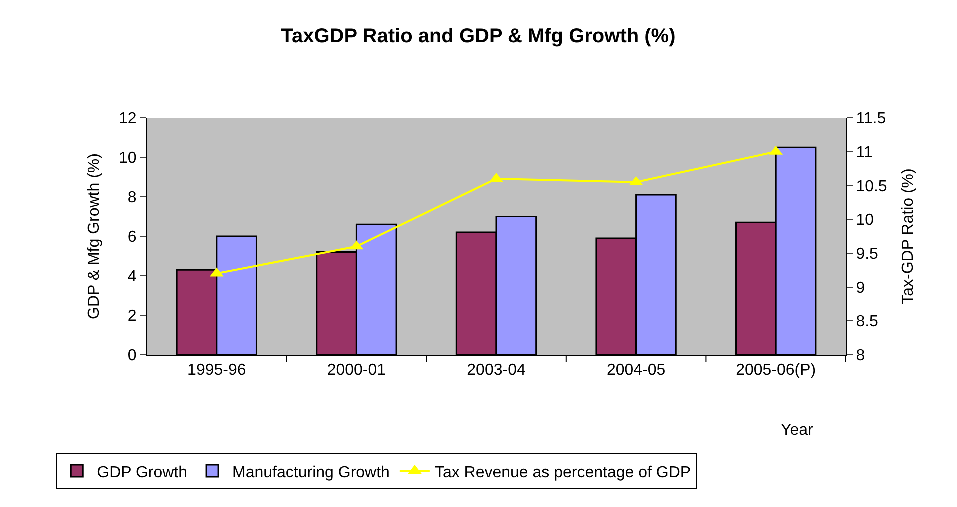 The height and width of the screenshot is (507, 957). What do you see at coordinates (311, 473) in the screenshot?
I see `legend-label: Manufacturing Growth` at bounding box center [311, 473].